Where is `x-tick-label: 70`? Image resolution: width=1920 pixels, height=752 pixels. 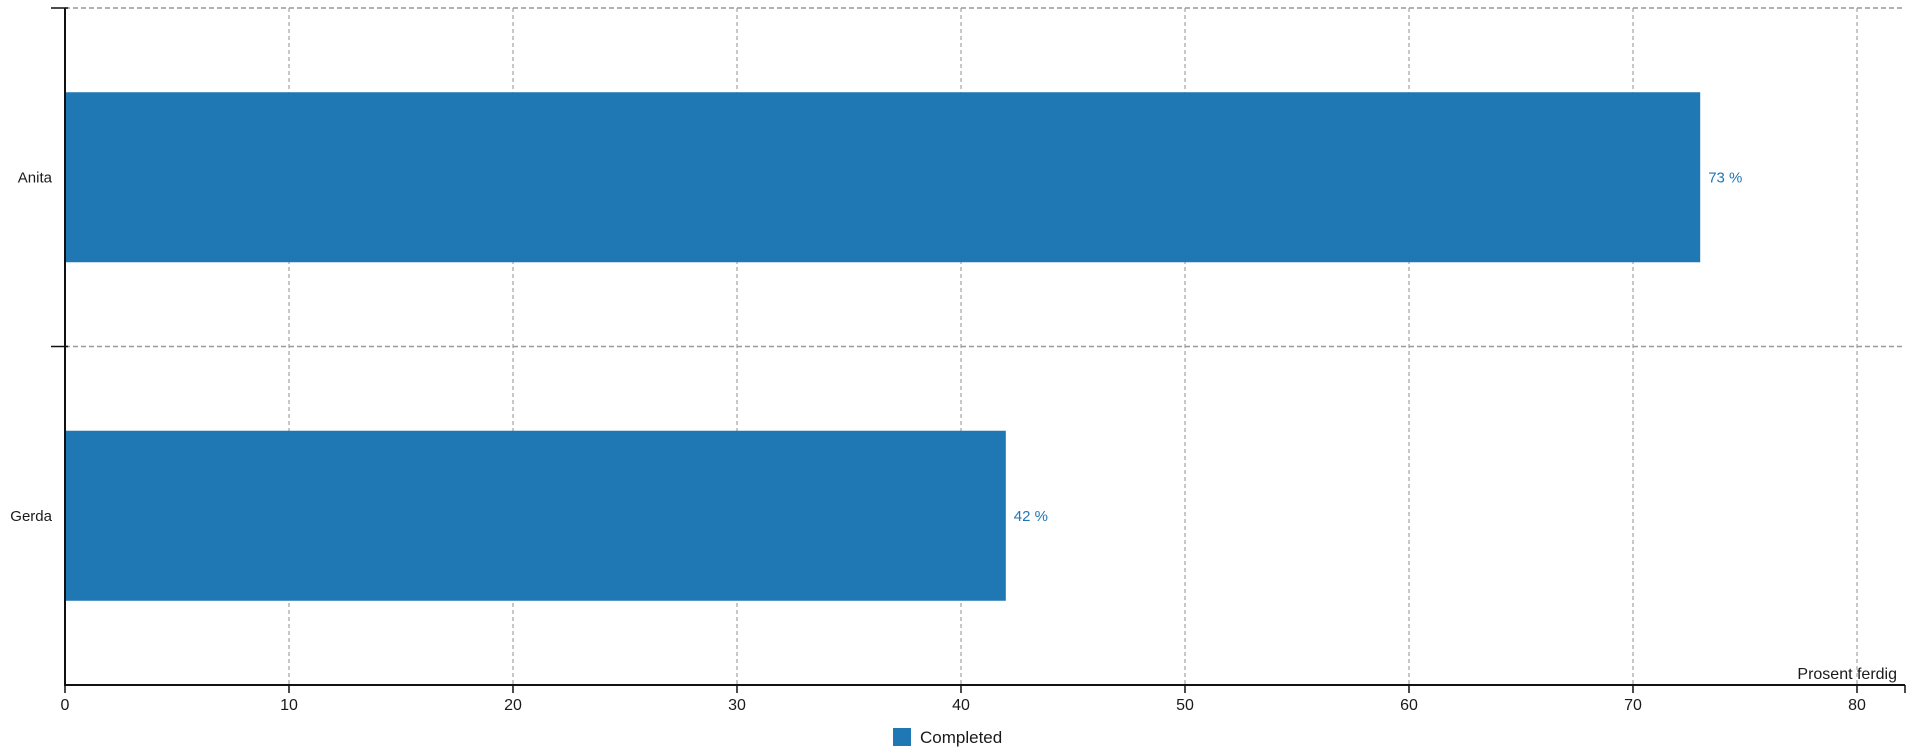 x-tick-label: 70 is located at coordinates (1633, 705).